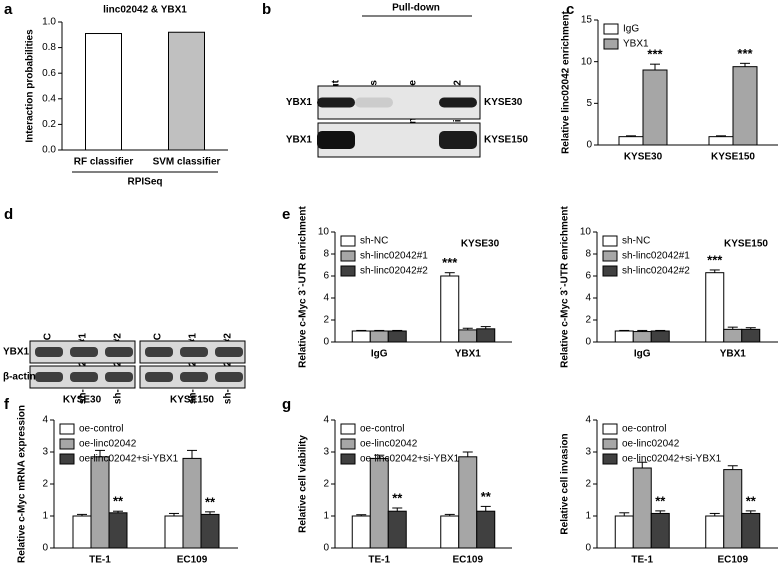 The height and width of the screenshot is (565, 784). I want to click on y-tick-label: 4, so click(45, 420).